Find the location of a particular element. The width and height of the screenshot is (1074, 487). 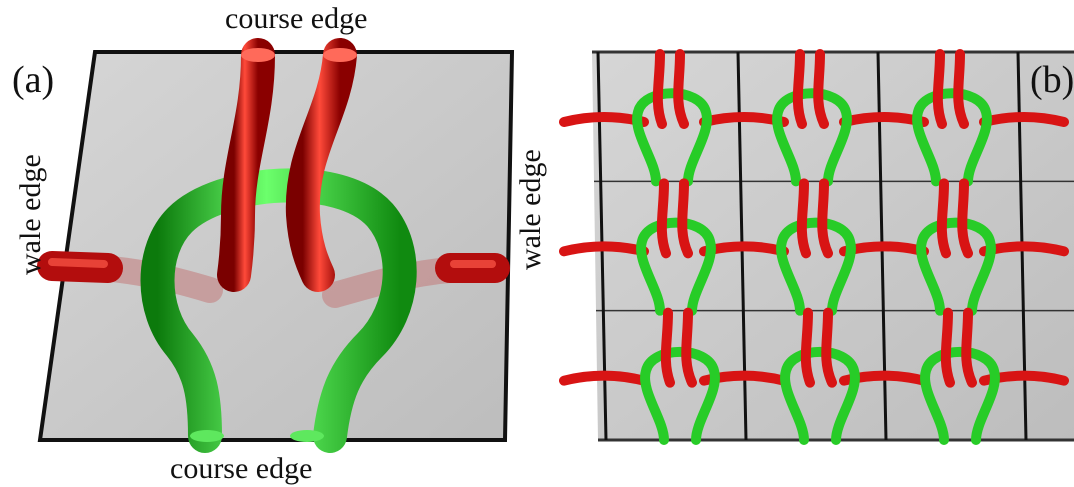

wale-edge-label-right: wale edge is located at coordinates (530, 209).